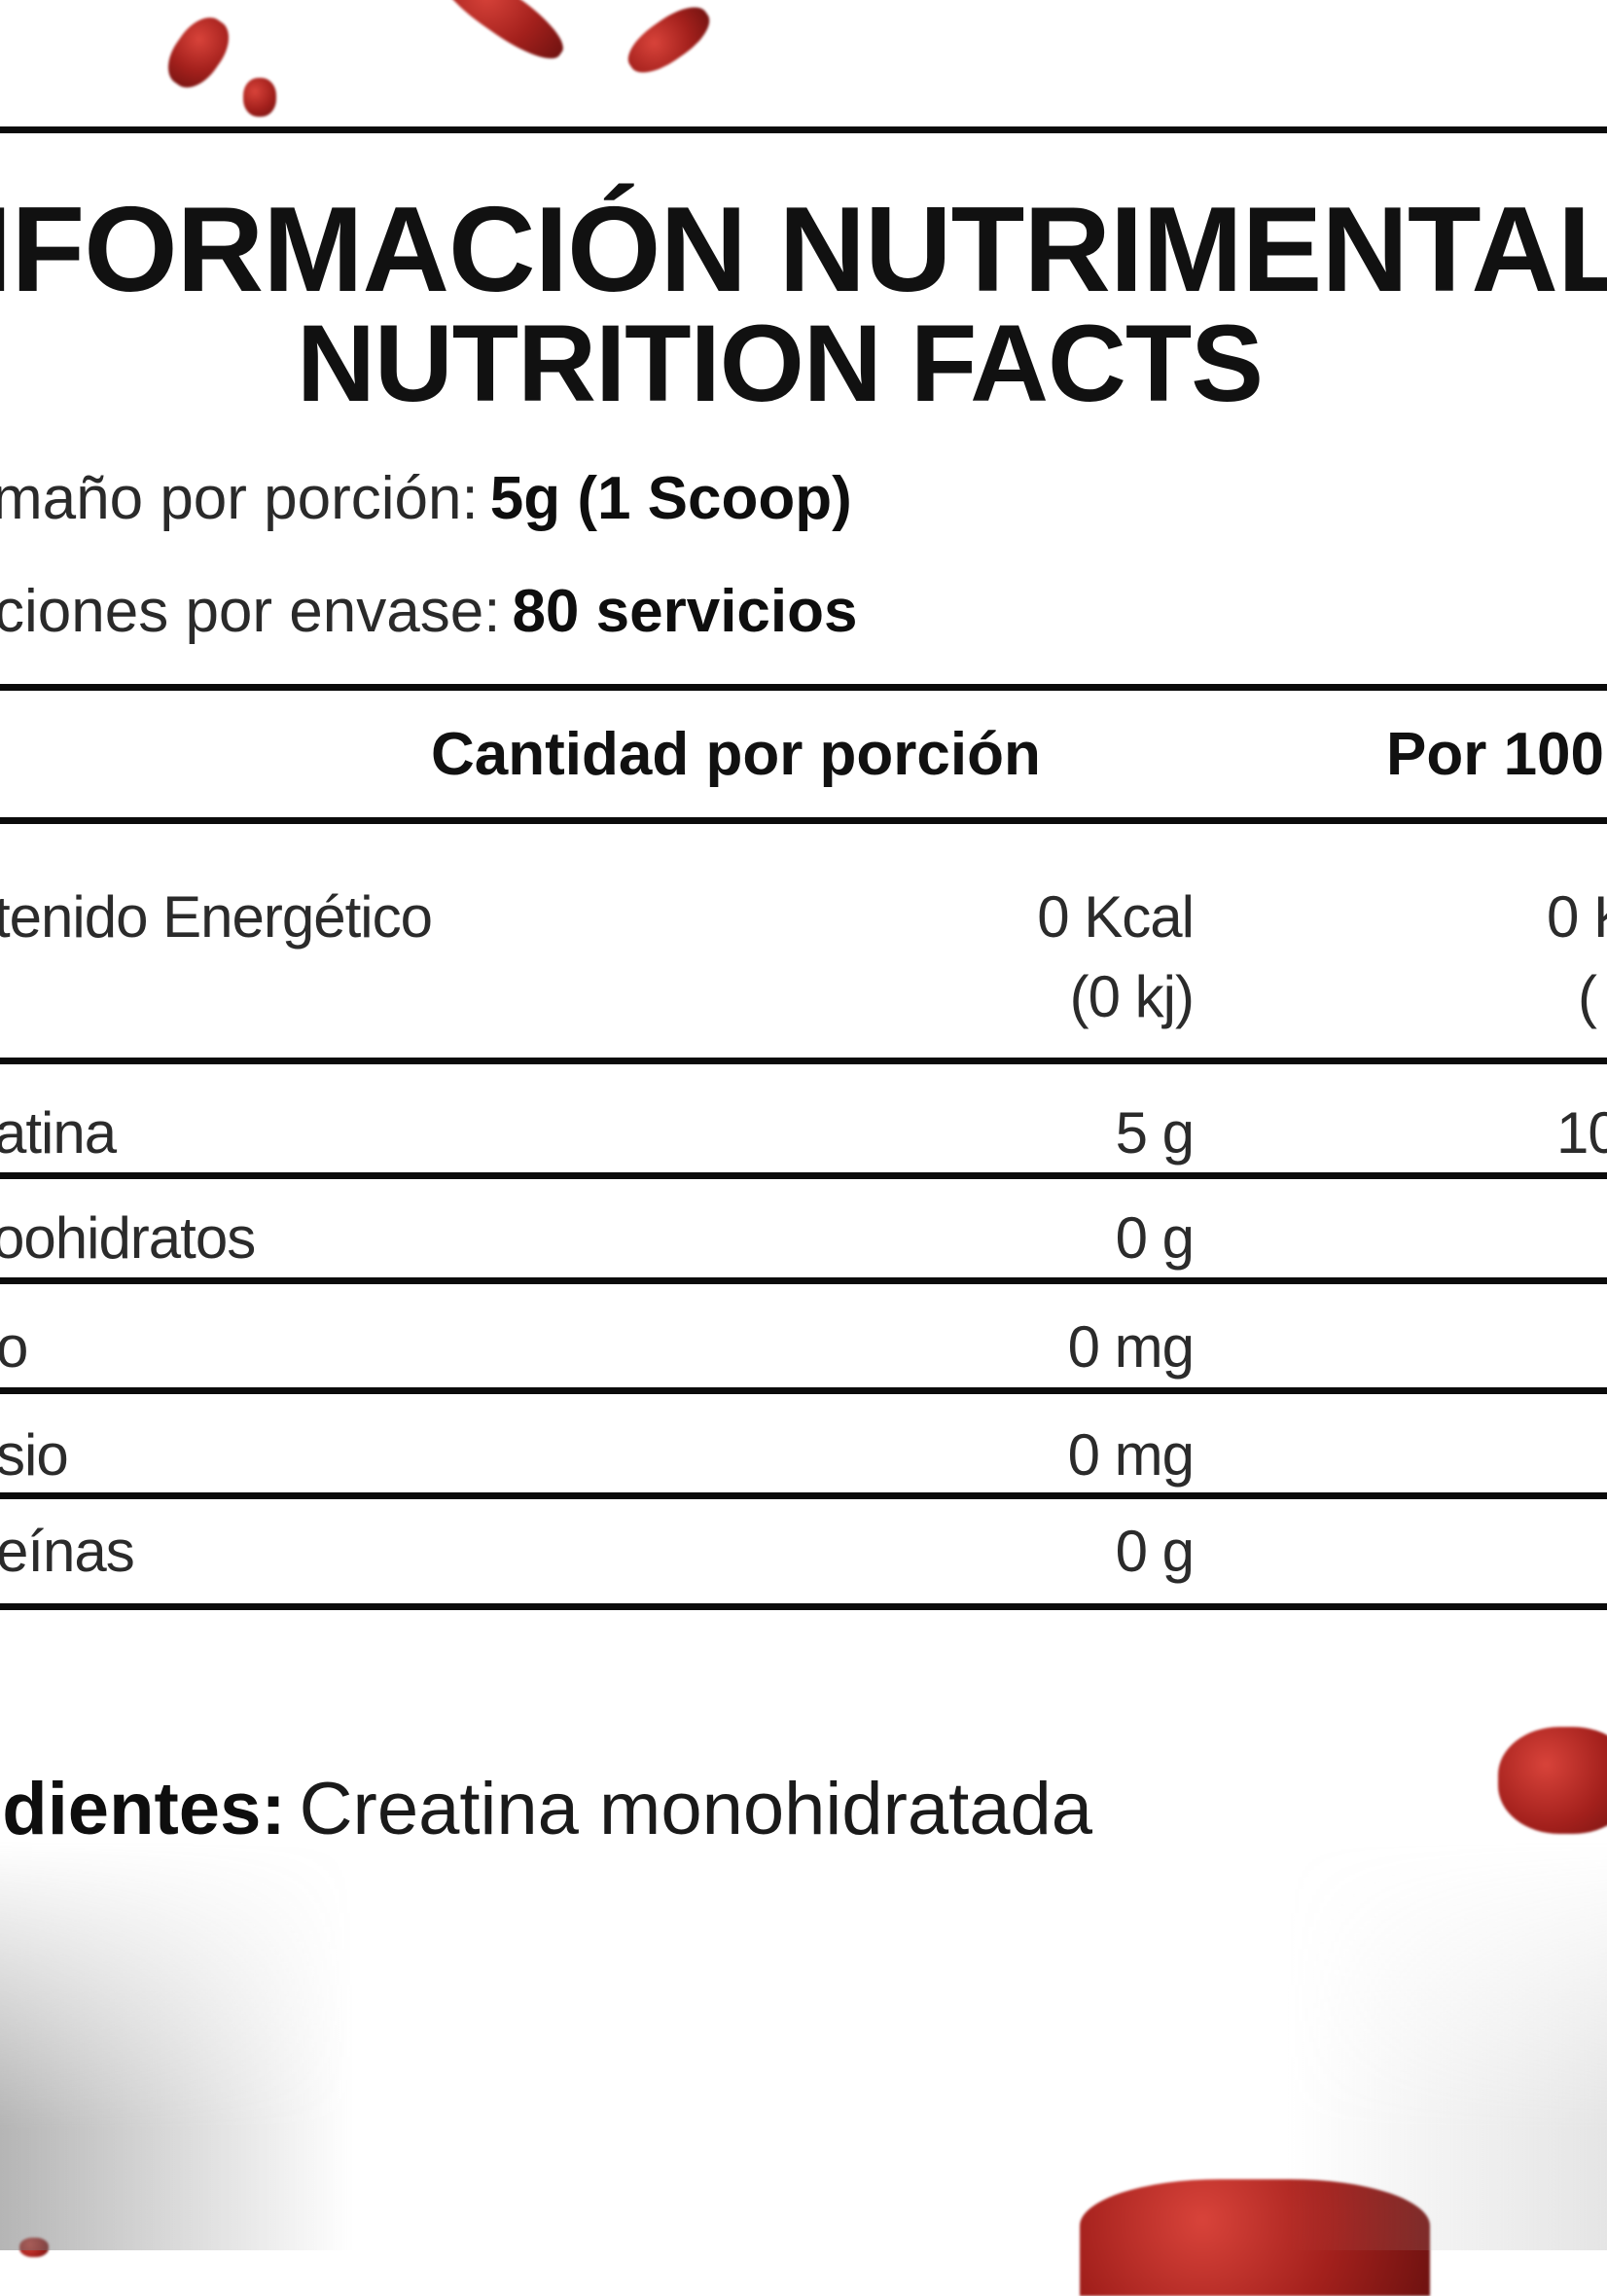  Describe the element at coordinates (696, 1809) in the screenshot. I see `ingredients-value: Creatina monohidratada` at that location.